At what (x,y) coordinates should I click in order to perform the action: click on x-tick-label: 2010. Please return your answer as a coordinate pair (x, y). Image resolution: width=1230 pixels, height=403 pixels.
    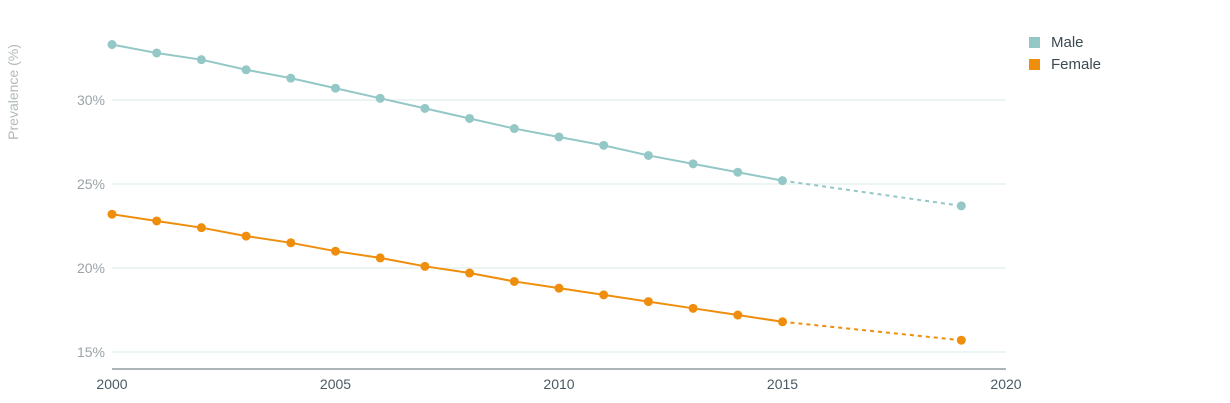
    Looking at the image, I should click on (558, 384).